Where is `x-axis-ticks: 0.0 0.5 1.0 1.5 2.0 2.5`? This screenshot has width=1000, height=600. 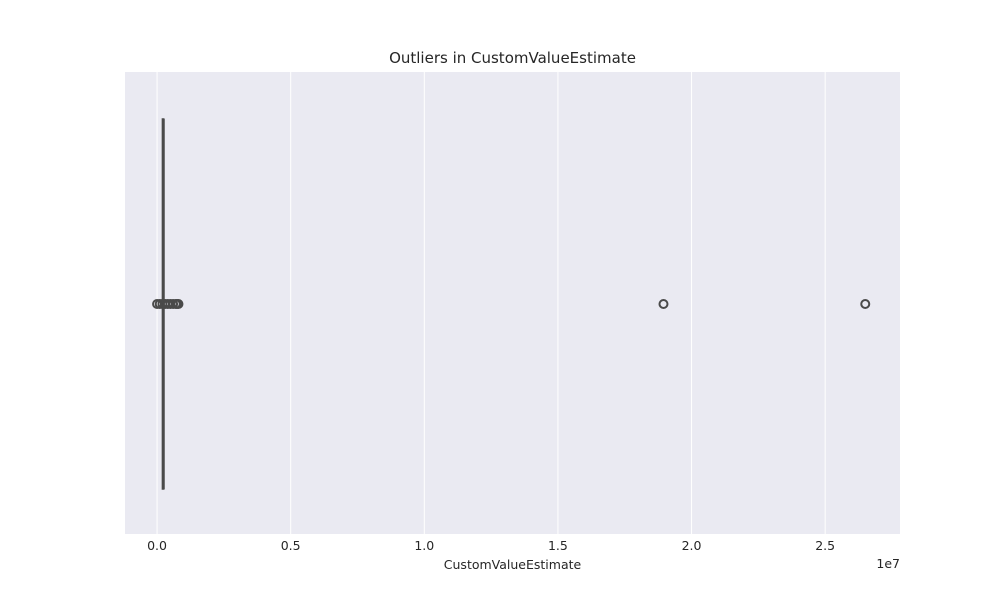
x-axis-ticks: 0.0 0.5 1.0 1.5 2.0 2.5 is located at coordinates (491, 545).